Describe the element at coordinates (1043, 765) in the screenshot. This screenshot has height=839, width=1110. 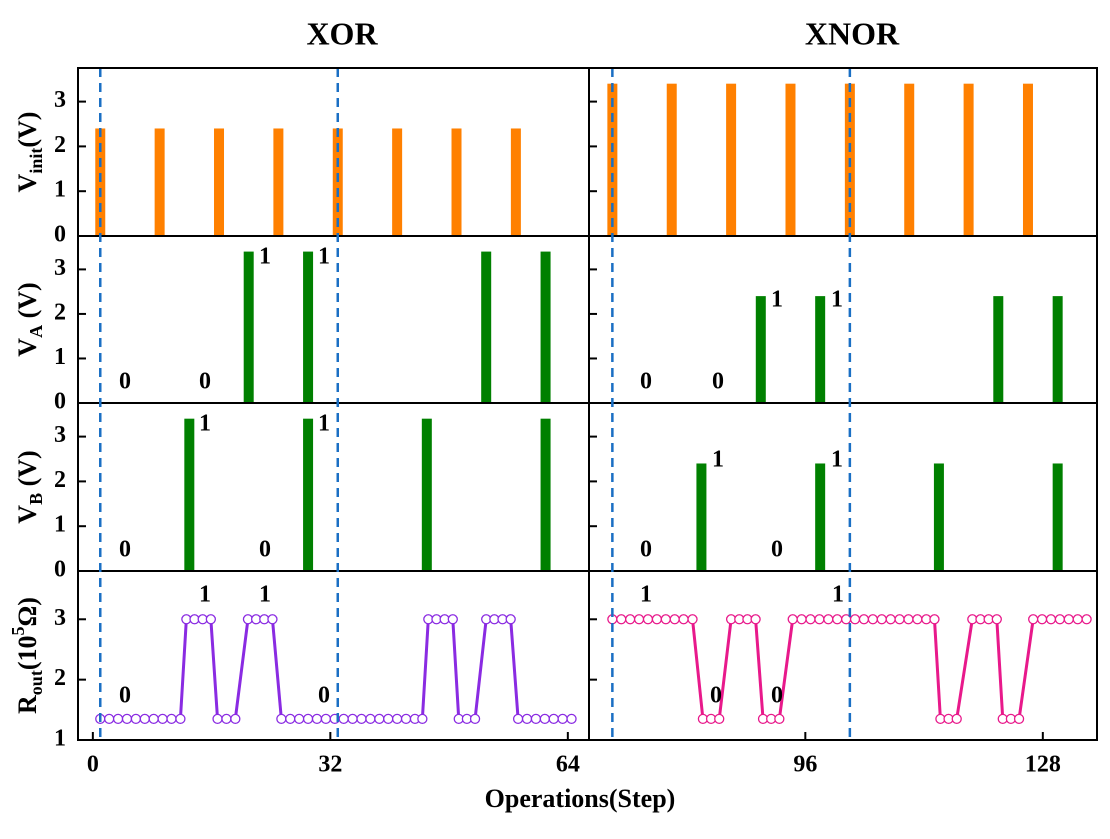
I see `x-tick-label: 128` at that location.